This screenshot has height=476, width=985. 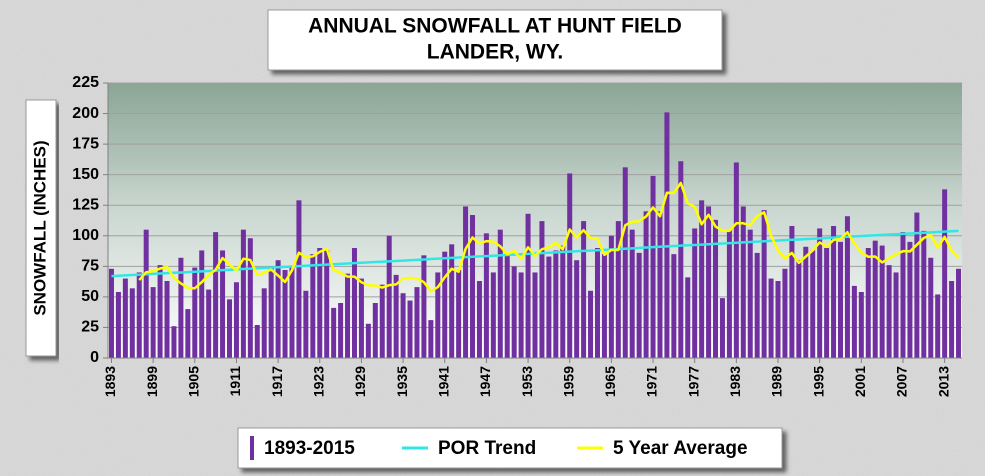 What do you see at coordinates (85, 235) in the screenshot?
I see `y-tick-label: 100` at bounding box center [85, 235].